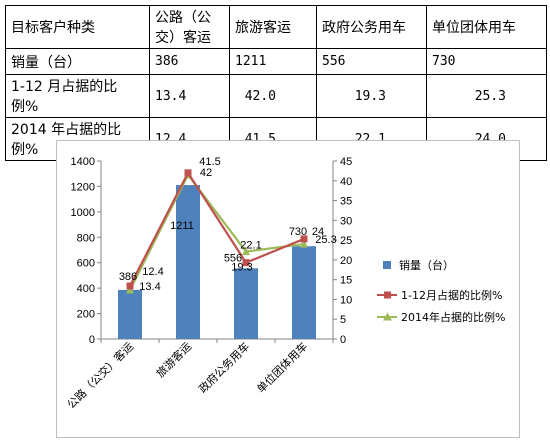 Image resolution: width=550 pixels, height=446 pixels. What do you see at coordinates (298, 232) in the screenshot?
I see `bar-data-label: 730` at bounding box center [298, 232].